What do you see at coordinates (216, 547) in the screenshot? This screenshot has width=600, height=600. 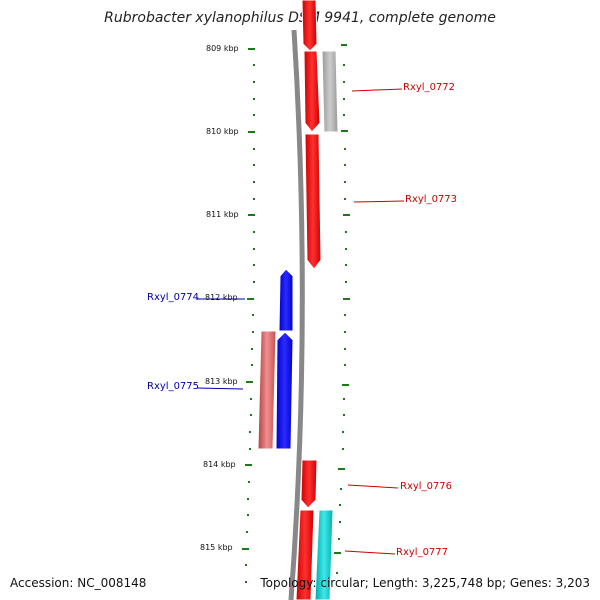 I see `scale-label-815: 815 kbp` at bounding box center [216, 547].